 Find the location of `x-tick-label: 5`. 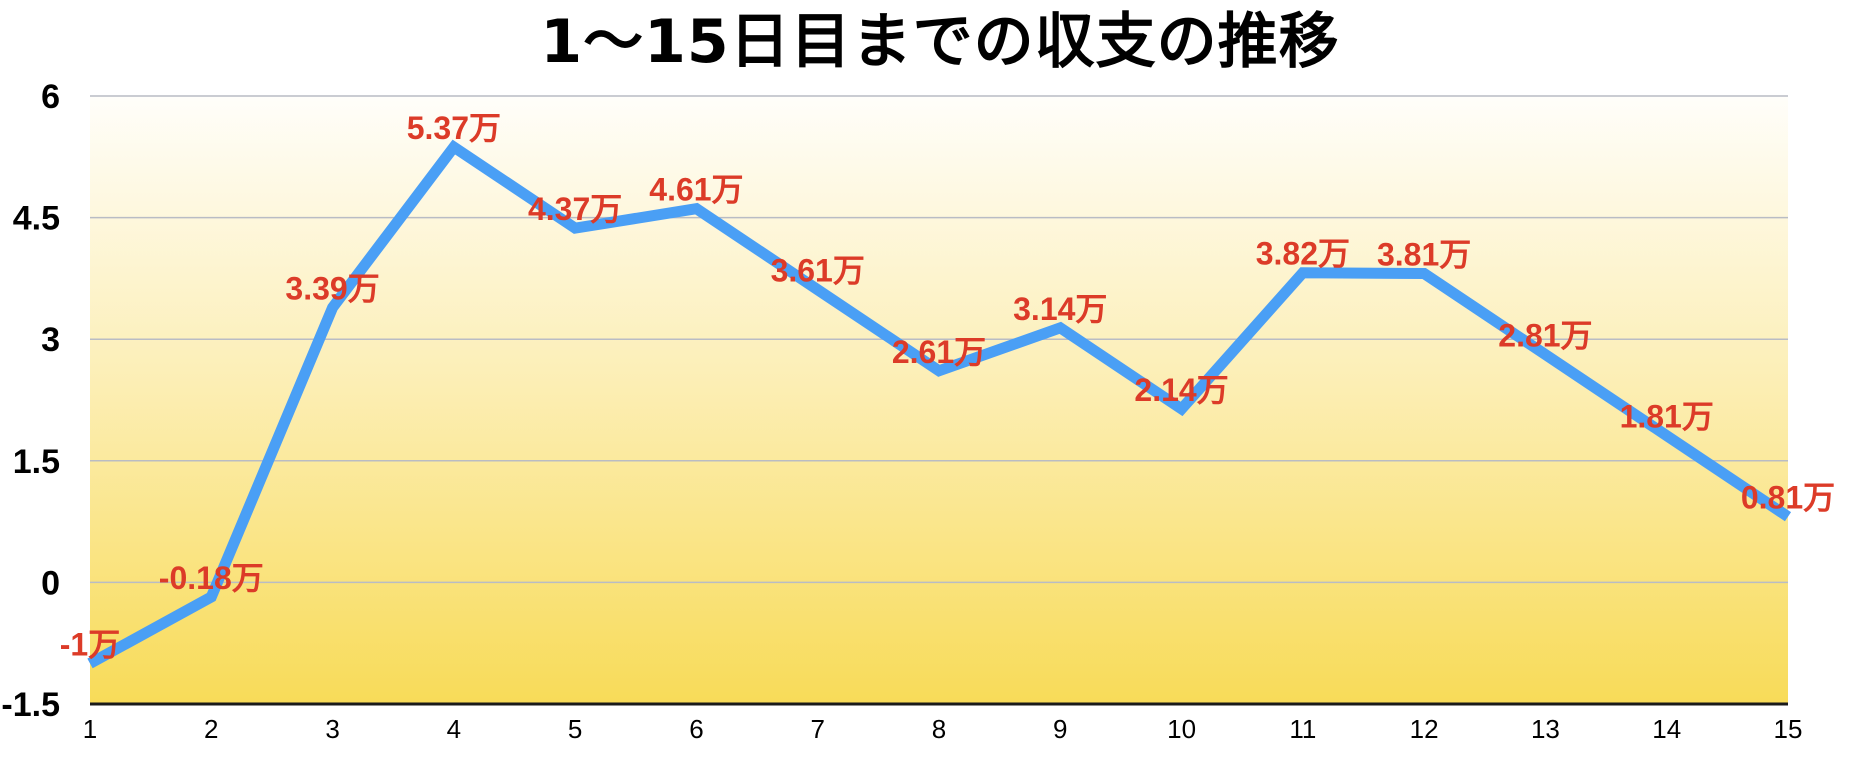

x-tick-label: 5 is located at coordinates (575, 729).